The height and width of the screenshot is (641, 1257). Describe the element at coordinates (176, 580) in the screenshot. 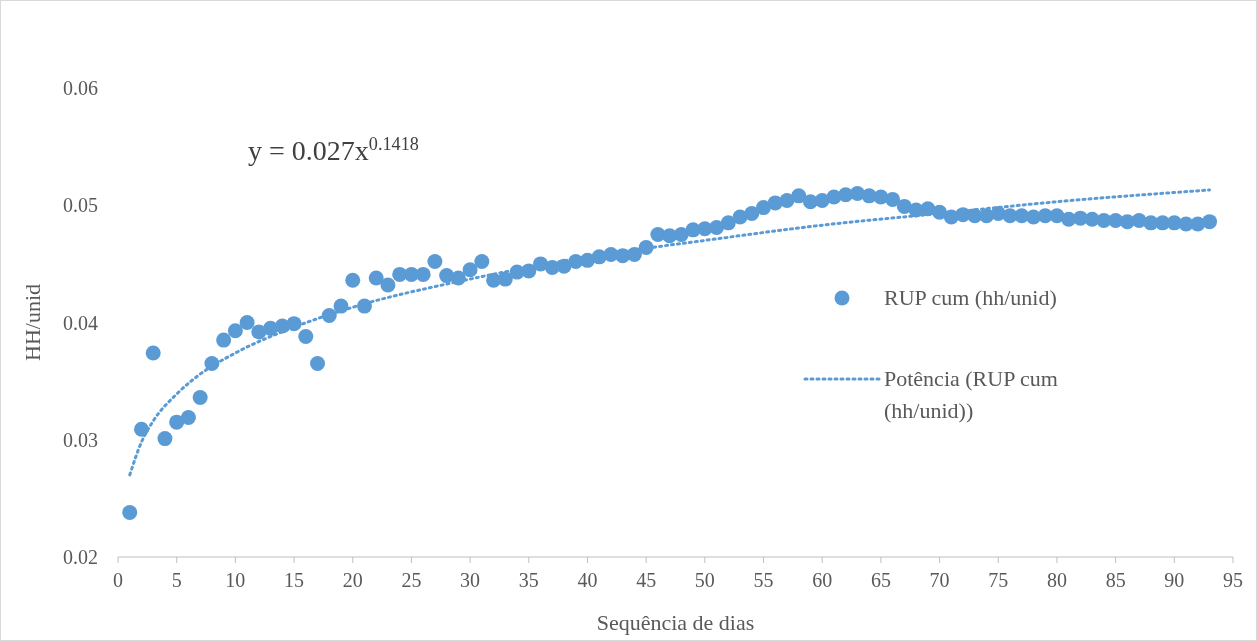

I see `x-tick-label: 5` at that location.